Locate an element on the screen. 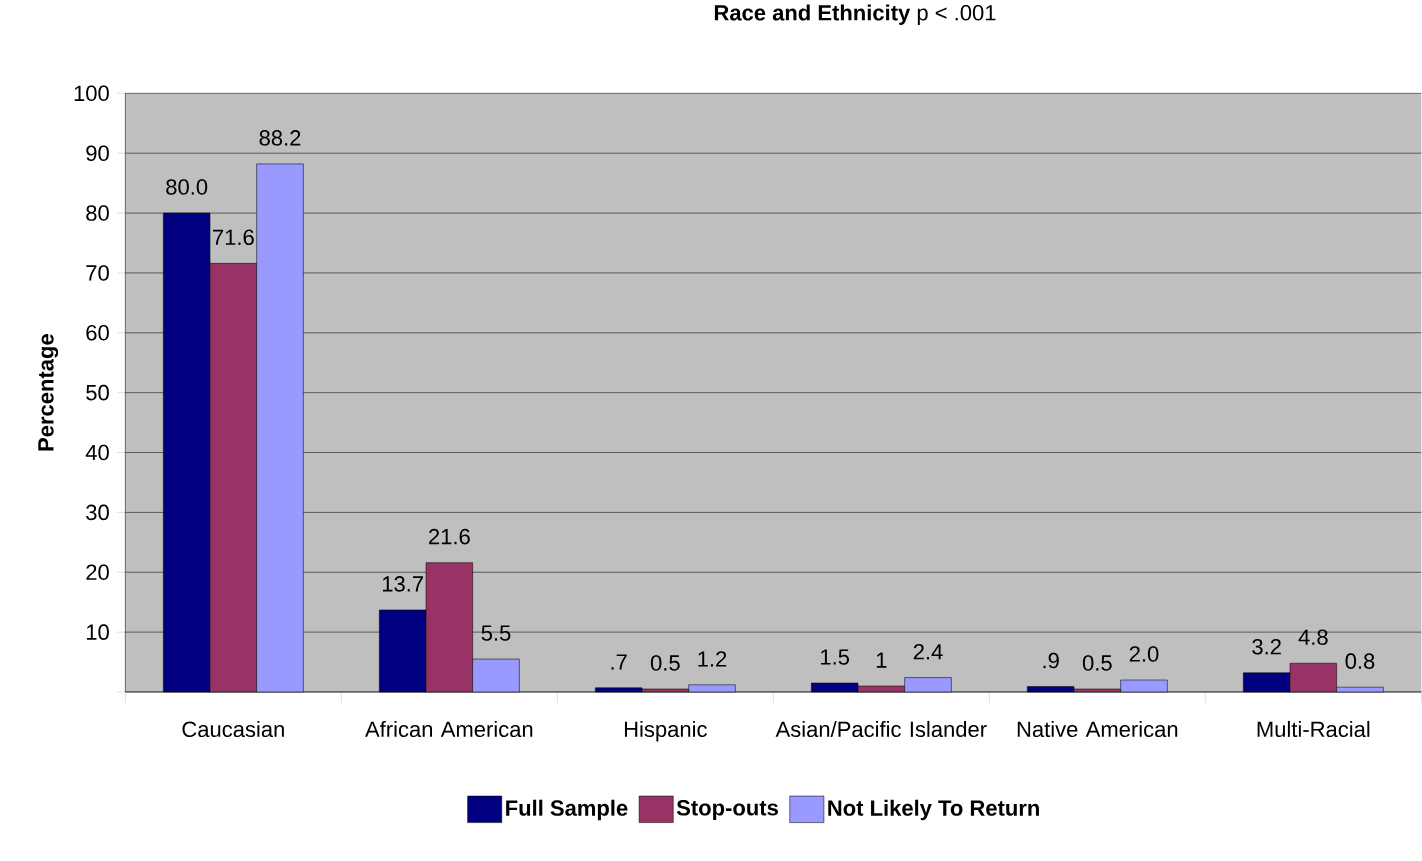  x-tick-label: Multi-Racial is located at coordinates (1313, 729).